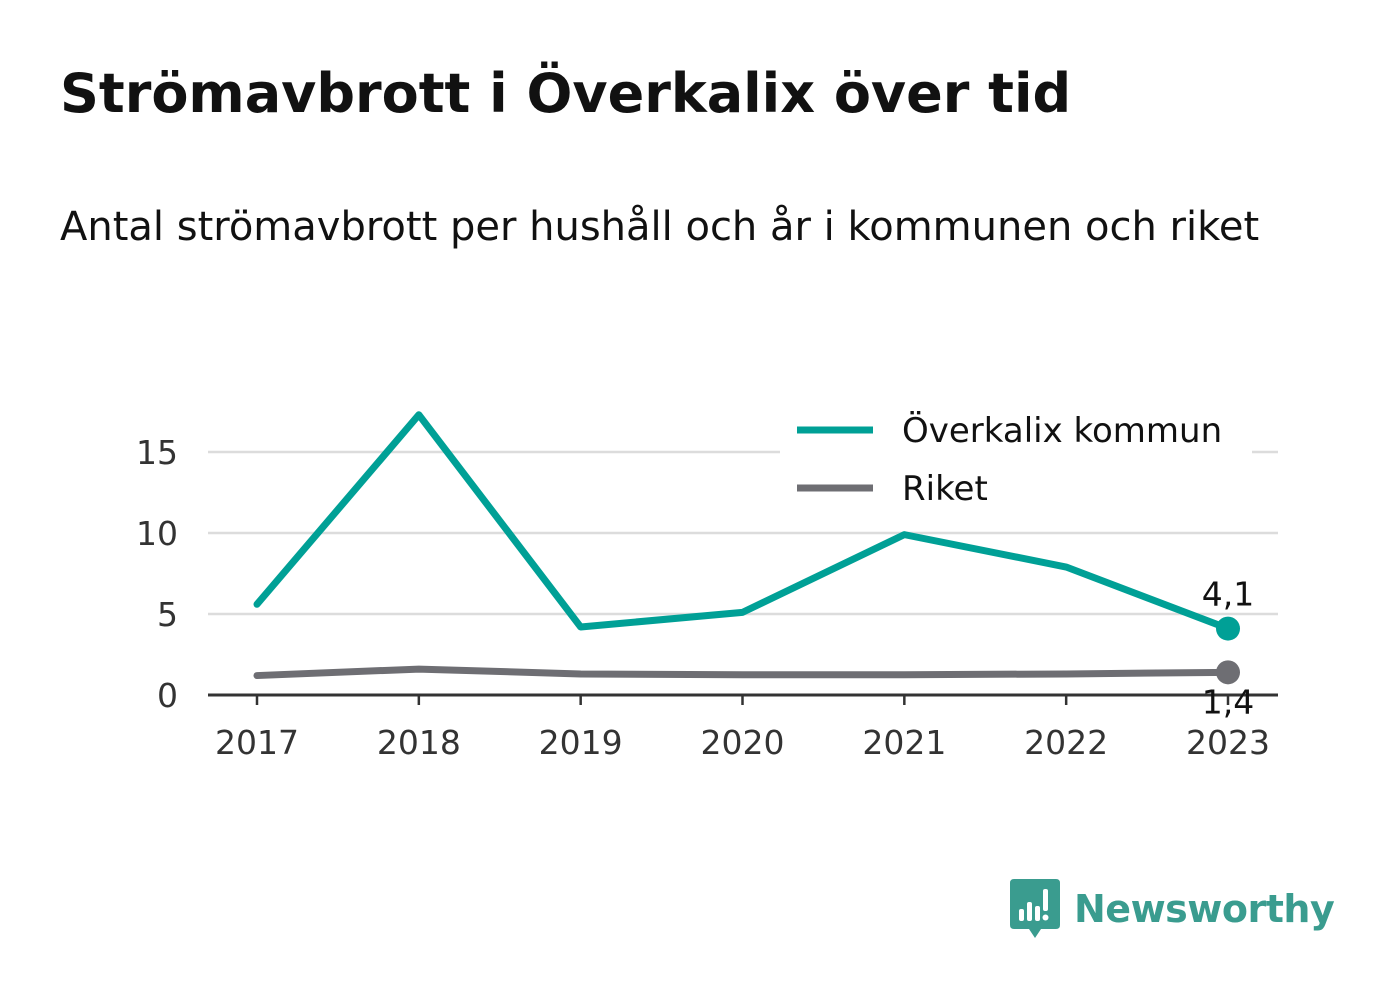 This screenshot has height=999, width=1382. I want to click on y-tick-label-5: 5, so click(167, 614).